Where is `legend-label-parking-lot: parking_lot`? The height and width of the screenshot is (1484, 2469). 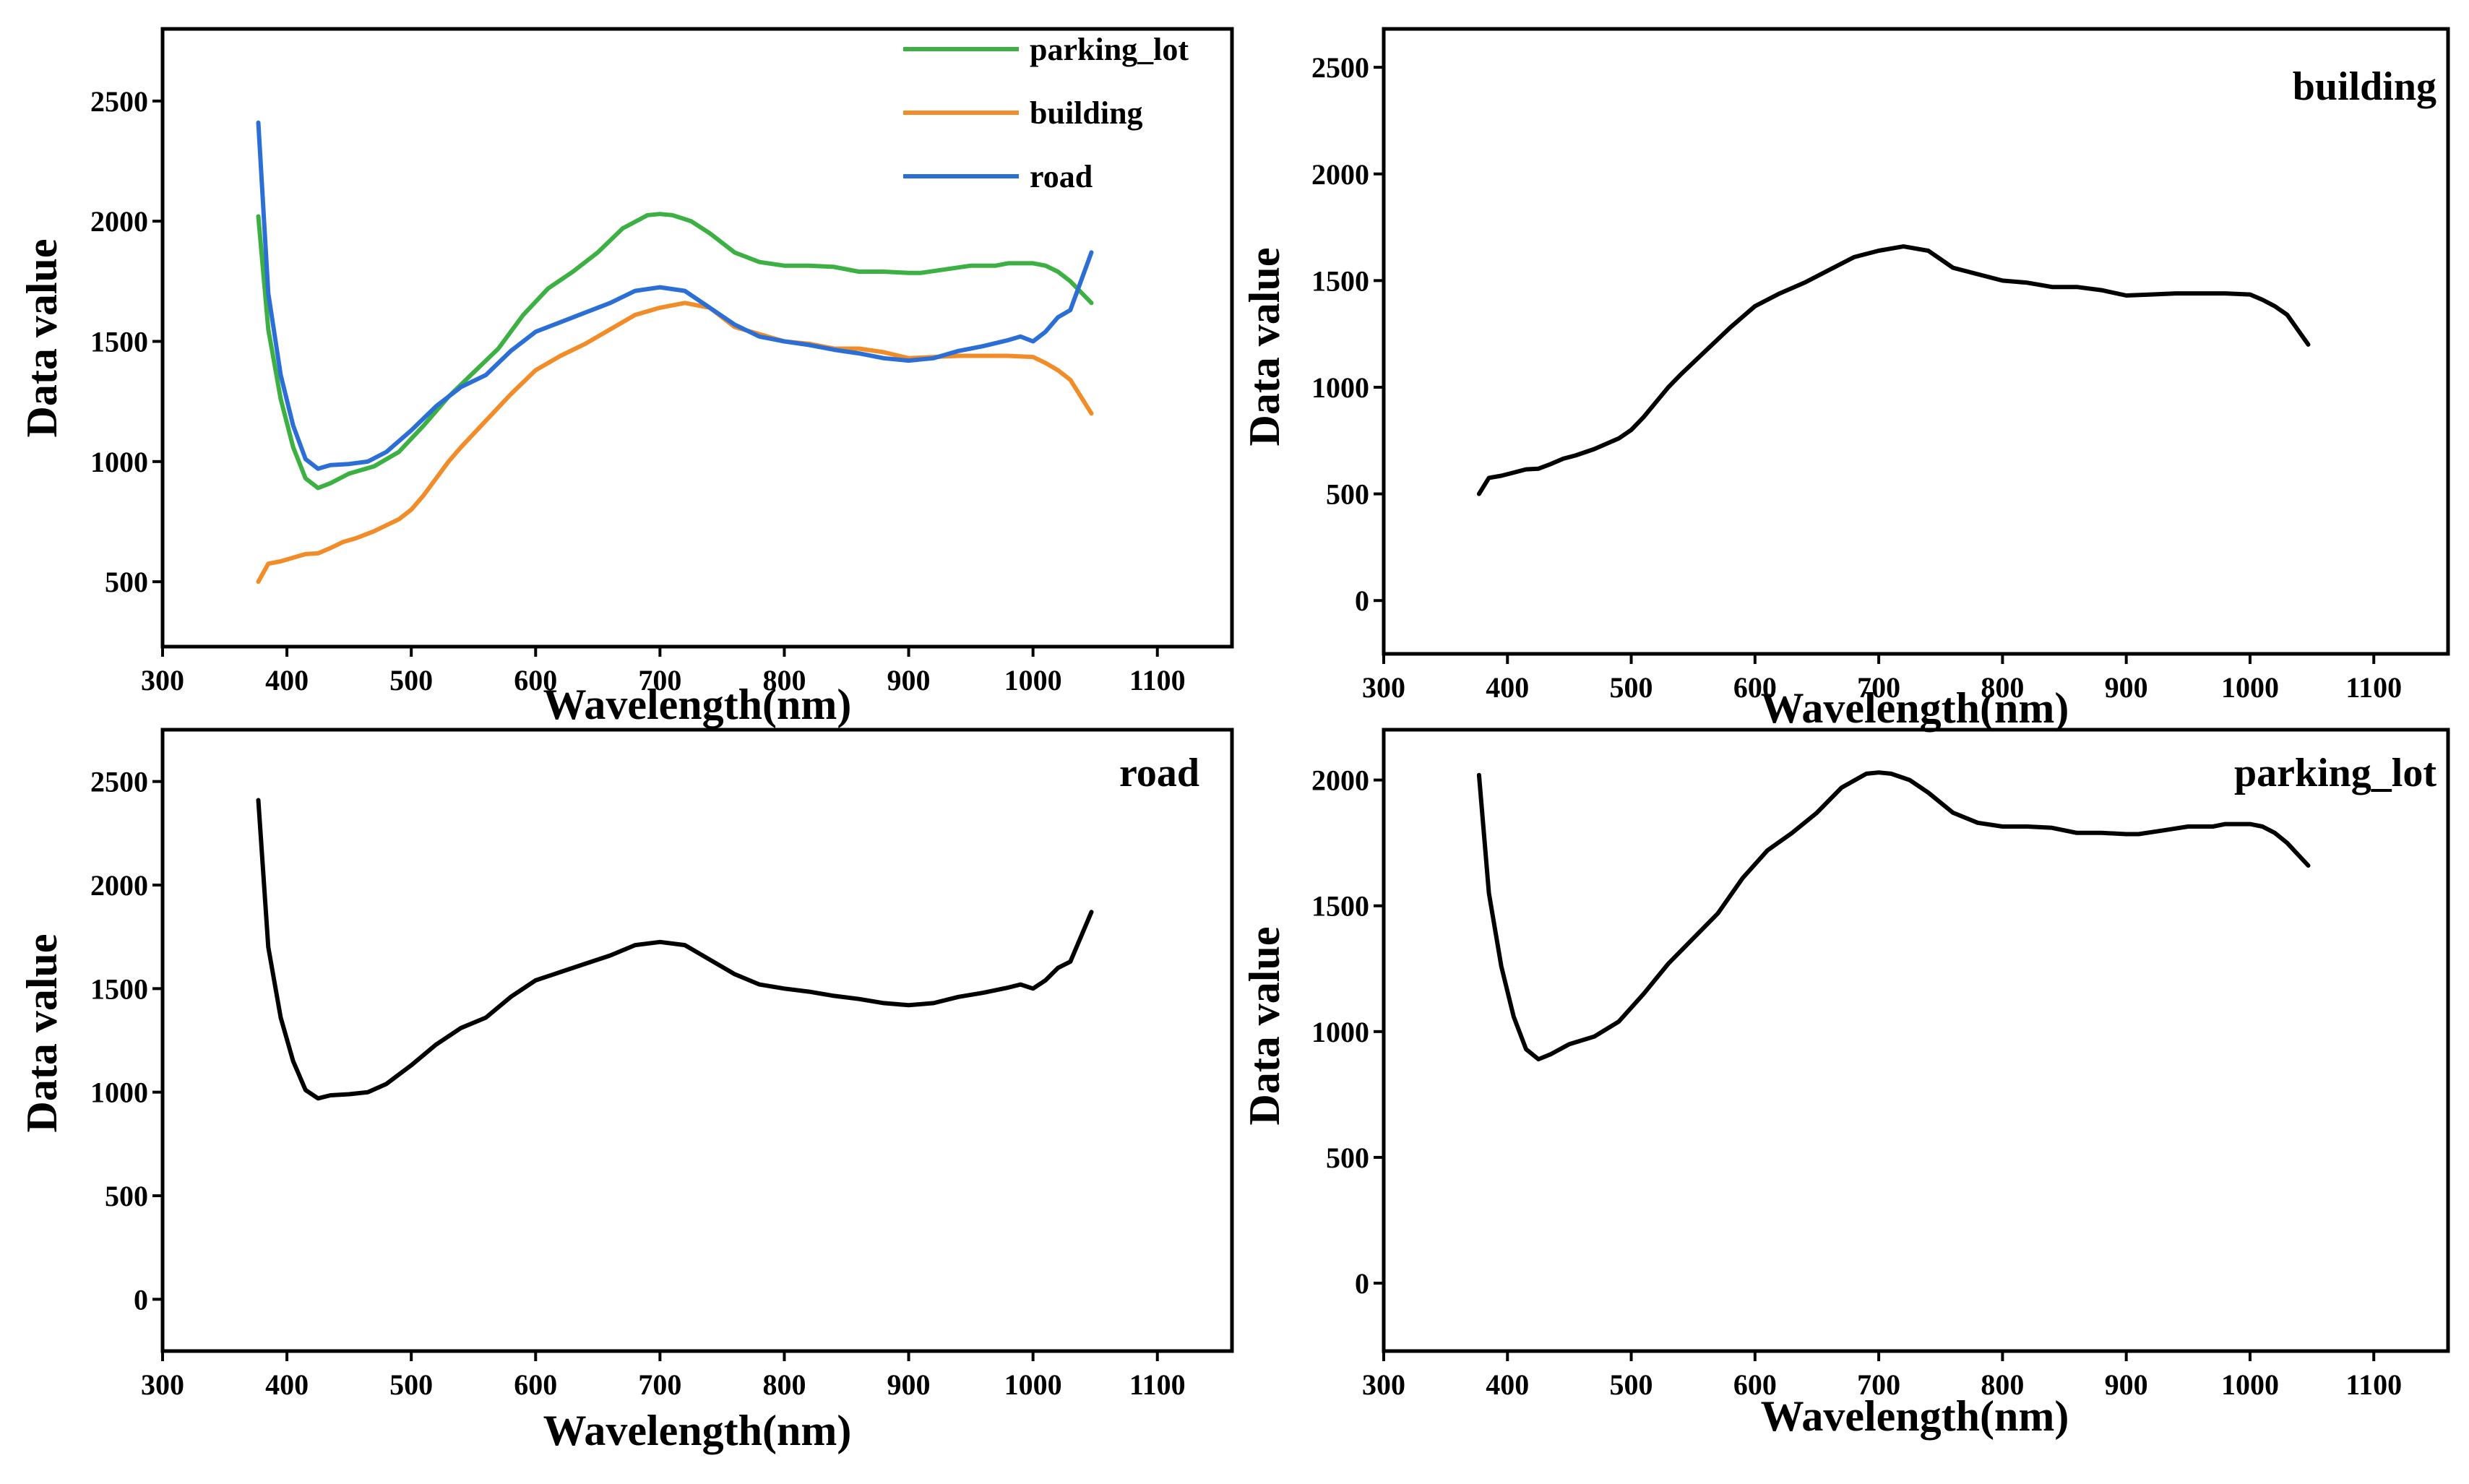 legend-label-parking-lot: parking_lot is located at coordinates (1109, 49).